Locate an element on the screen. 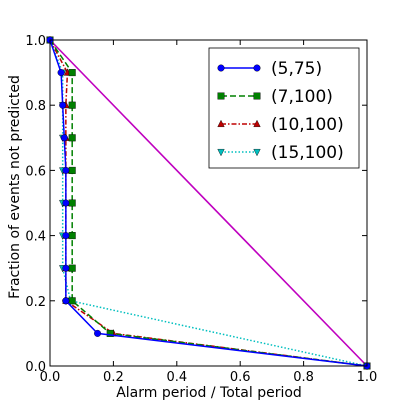 This screenshot has height=407, width=407. legend-label: (15,100) is located at coordinates (307, 153).